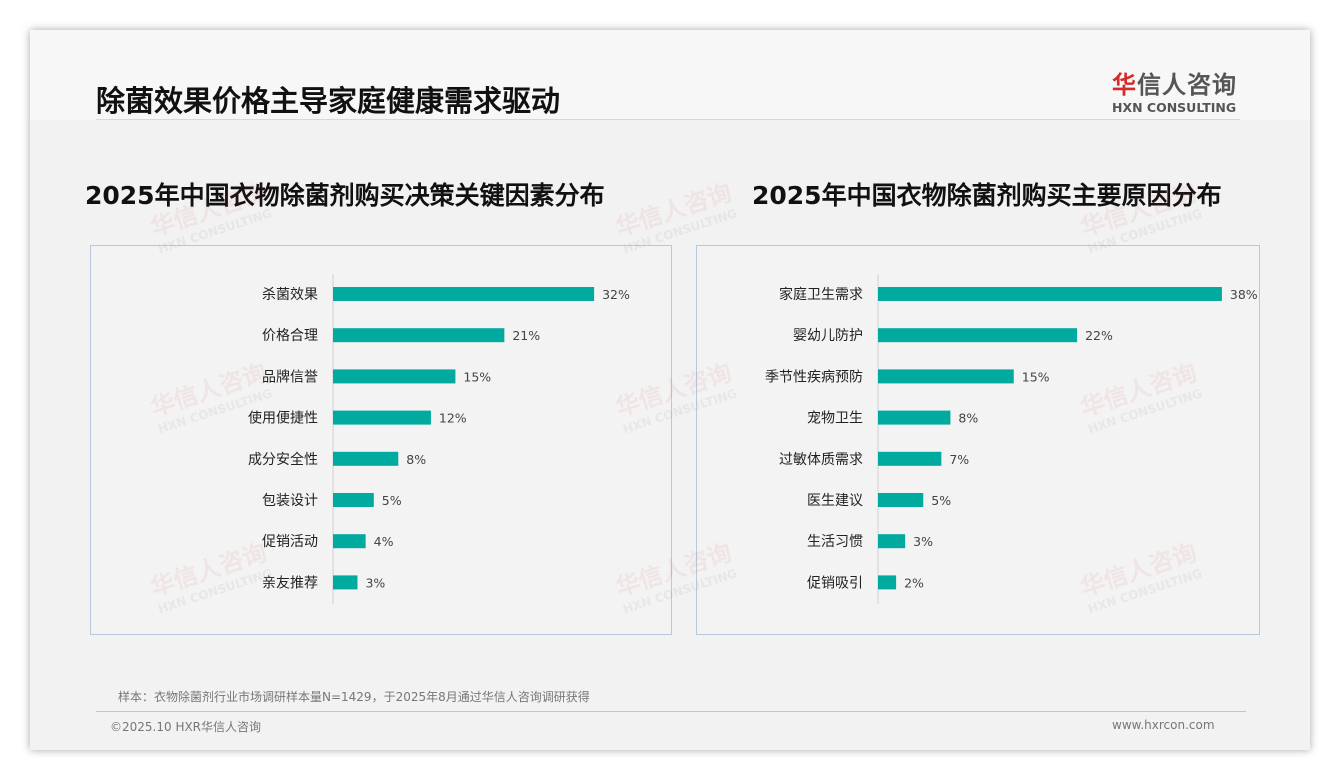  I want to click on data-label: 38%, so click(1244, 294).